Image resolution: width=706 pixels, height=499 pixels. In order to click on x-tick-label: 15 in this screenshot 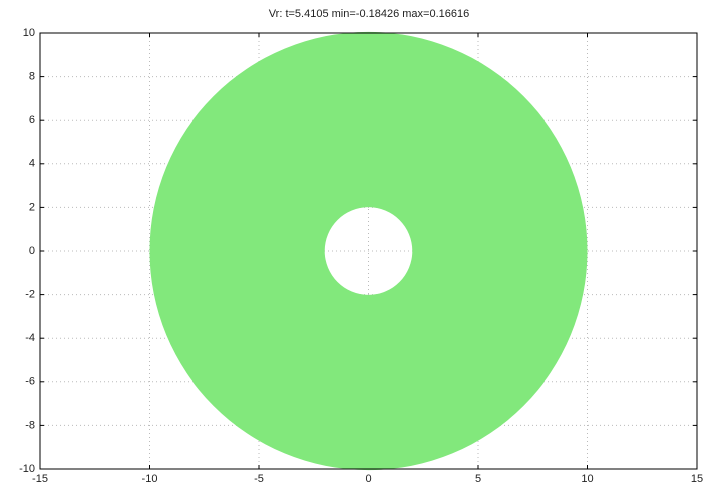, I will do `click(697, 479)`.